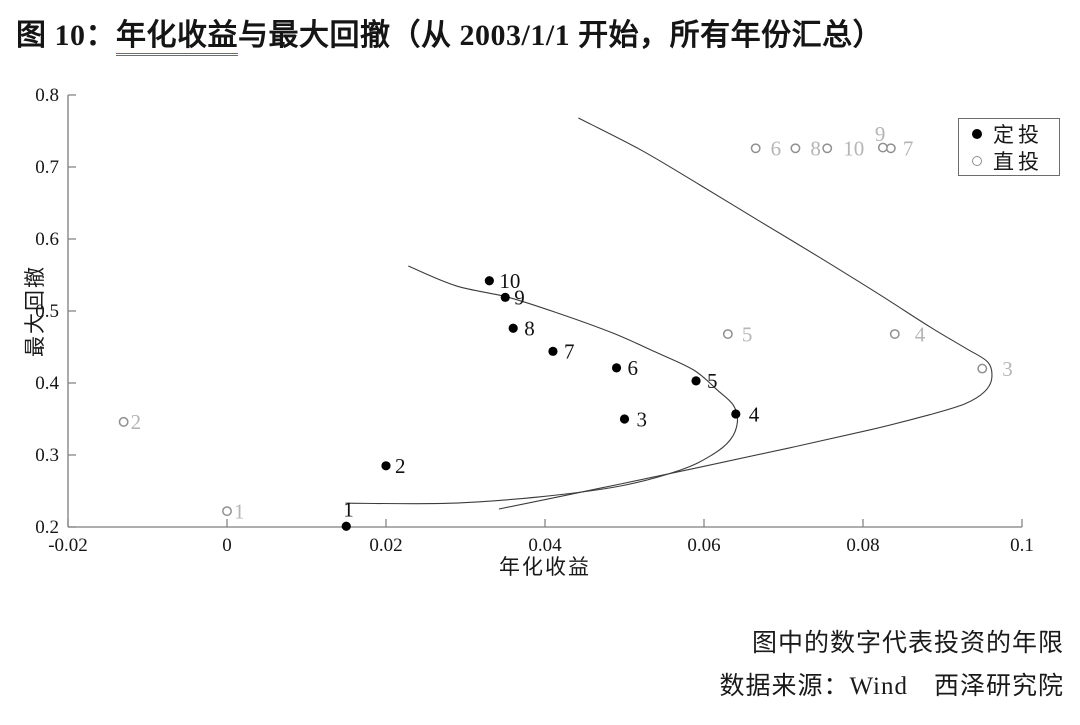 The width and height of the screenshot is (1080, 725). I want to click on caption-note: 图中的数字代表投资的年限, so click(907, 643).